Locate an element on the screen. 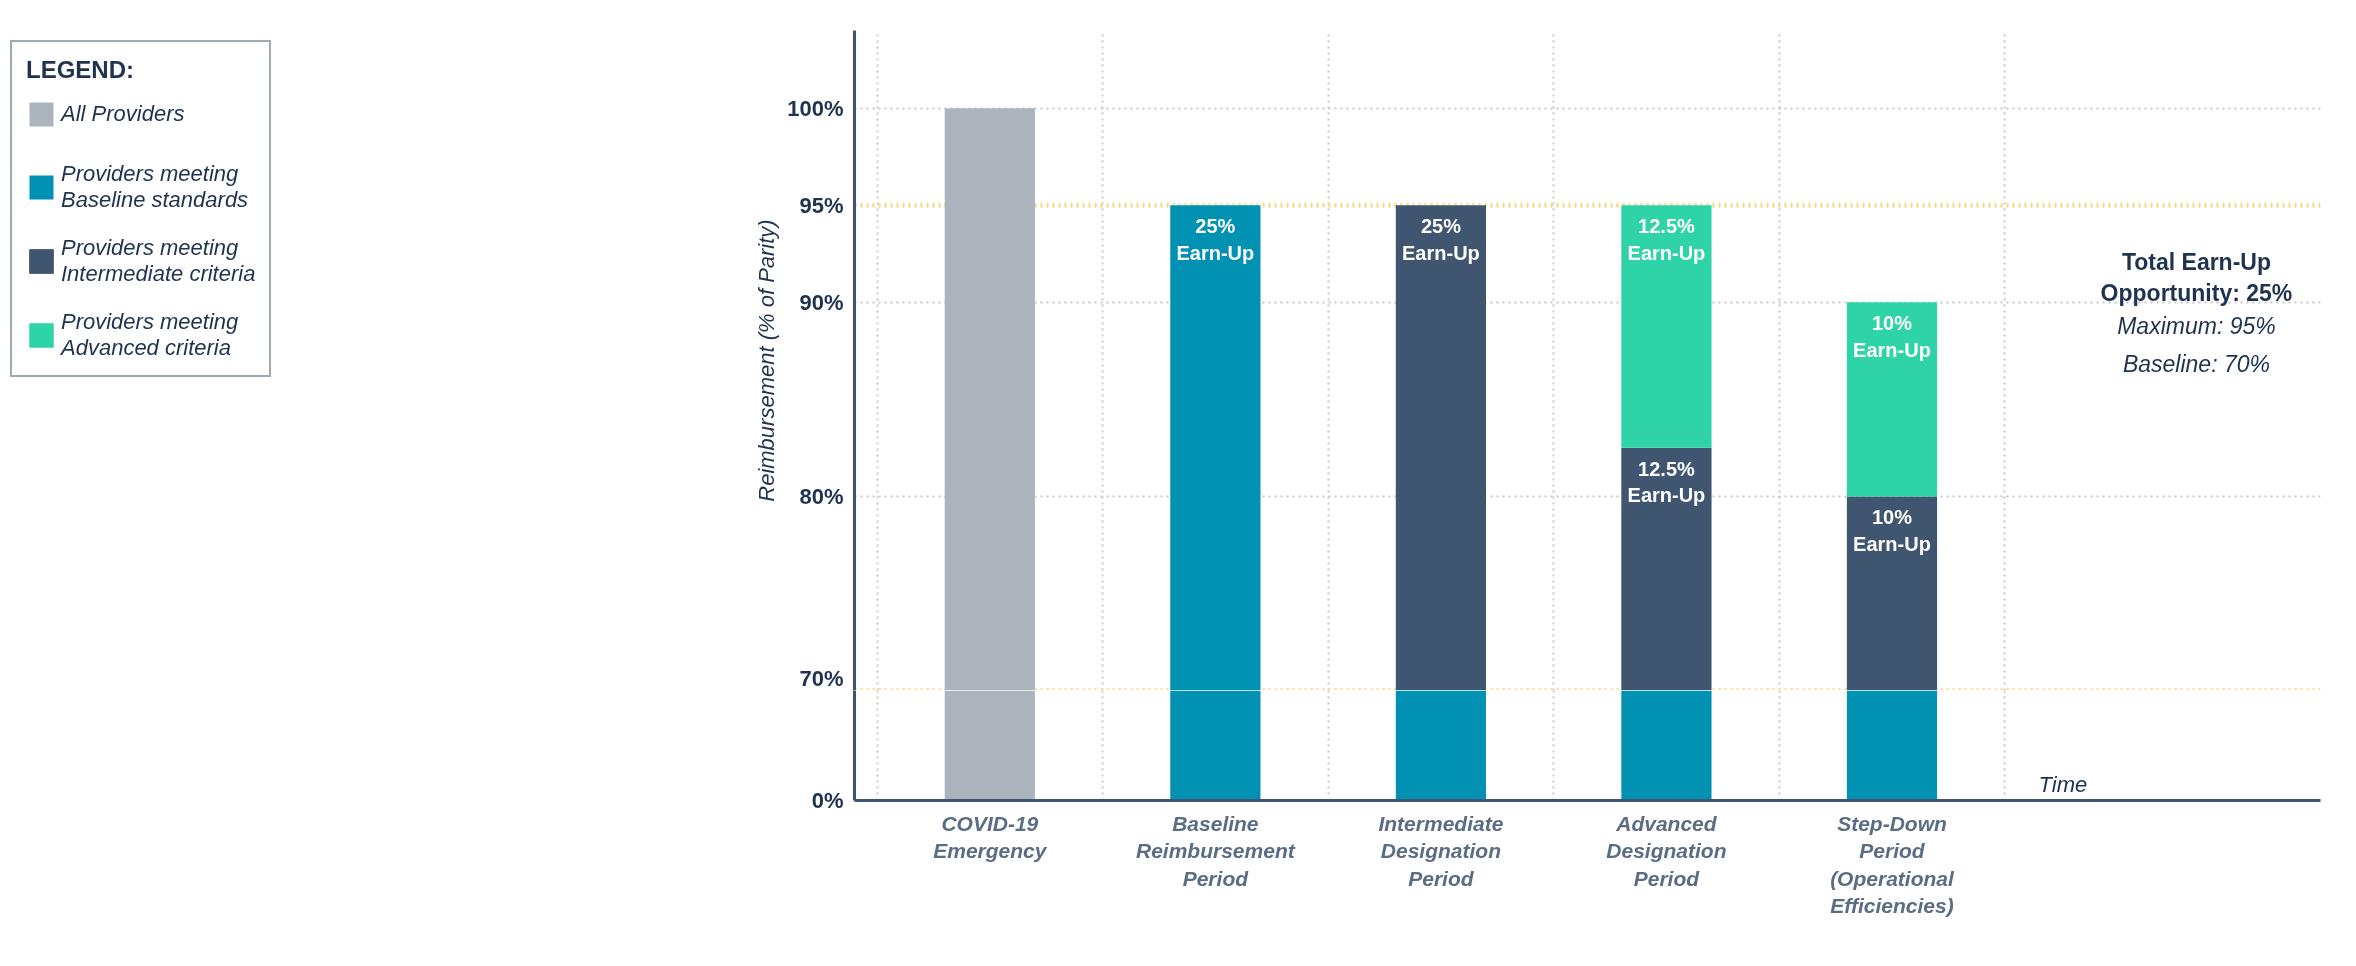 The image size is (2356, 966). y-tick-label: 80% is located at coordinates (821, 496).